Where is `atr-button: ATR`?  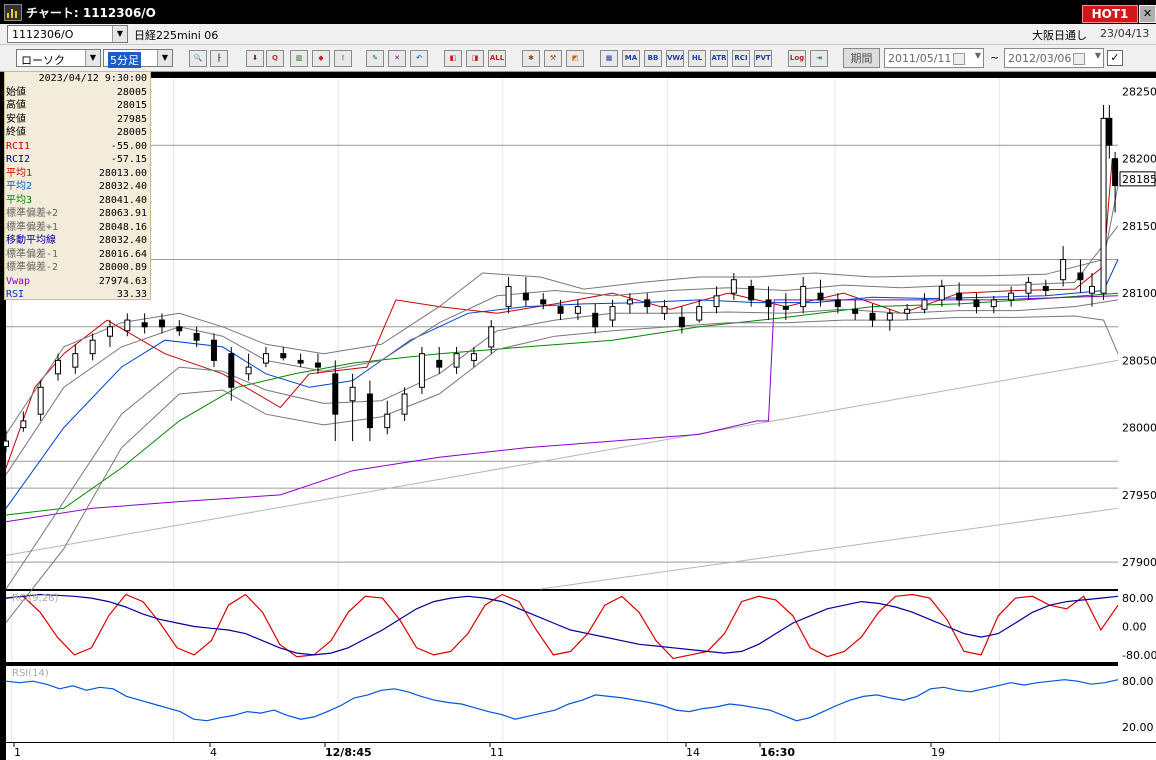
atr-button: ATR is located at coordinates (719, 58).